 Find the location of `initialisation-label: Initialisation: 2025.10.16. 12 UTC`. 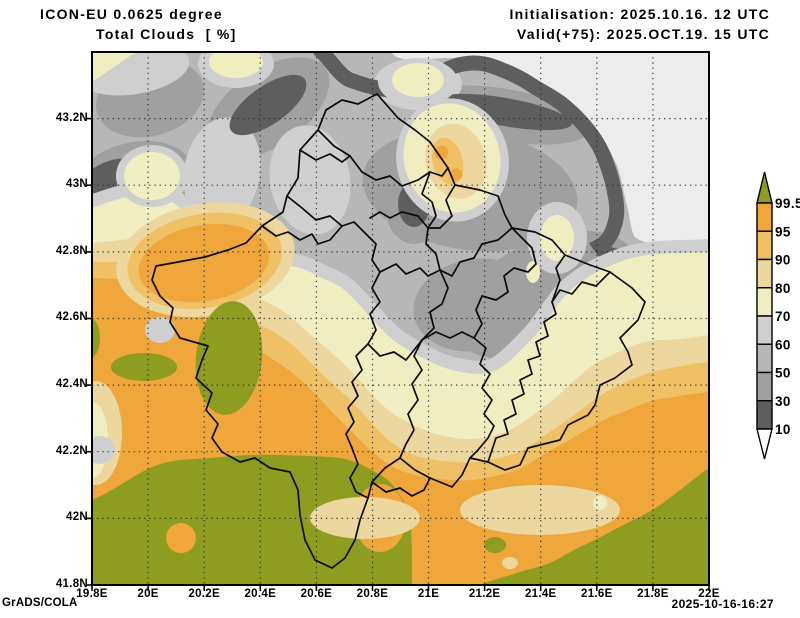

initialisation-label: Initialisation: 2025.10.16. 12 UTC is located at coordinates (639, 14).